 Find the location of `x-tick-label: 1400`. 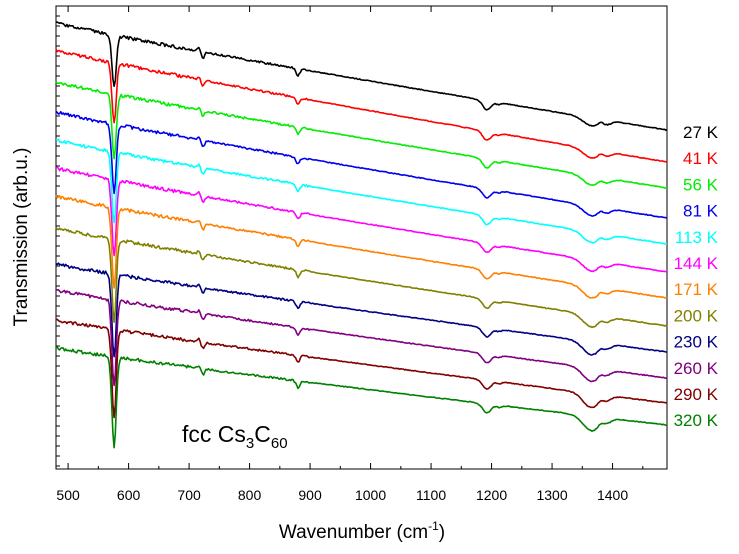

x-tick-label: 1400 is located at coordinates (612, 495).